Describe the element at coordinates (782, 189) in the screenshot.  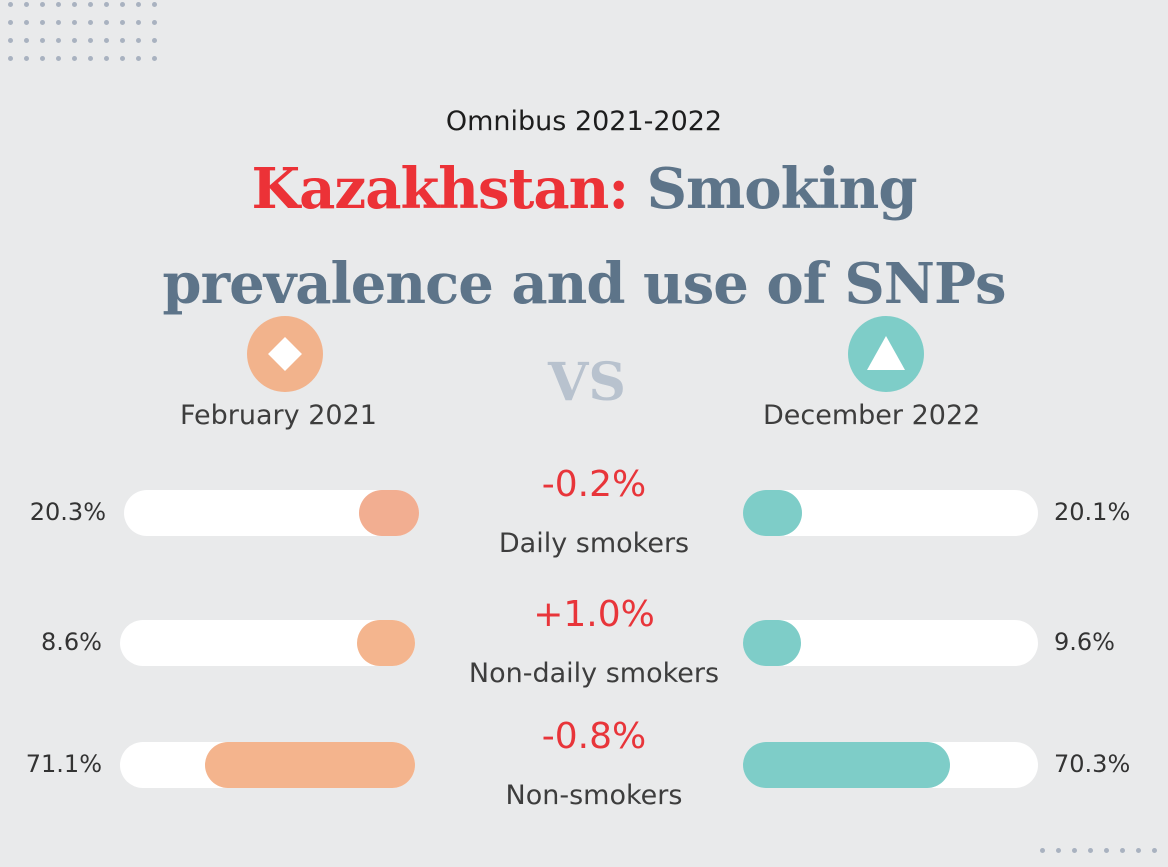
I see `title-line1: Smoking` at that location.